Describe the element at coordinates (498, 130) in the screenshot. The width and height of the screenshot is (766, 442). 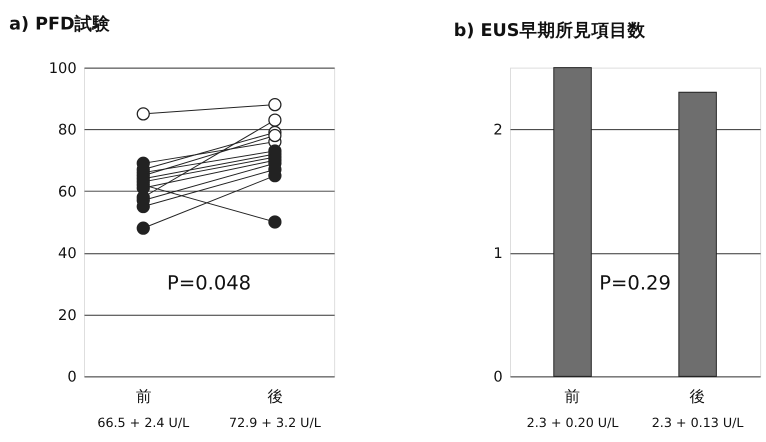
I see `y-tick-label: 2` at that location.